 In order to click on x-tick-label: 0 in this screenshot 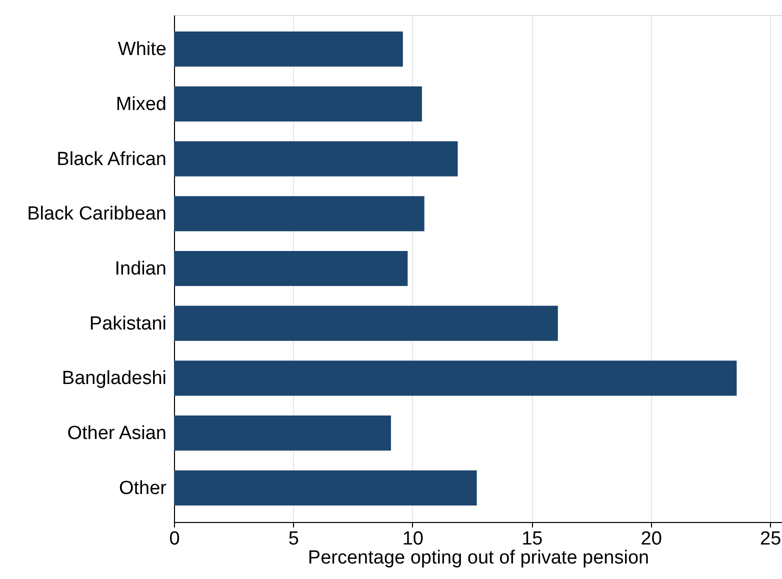, I will do `click(174, 539)`.